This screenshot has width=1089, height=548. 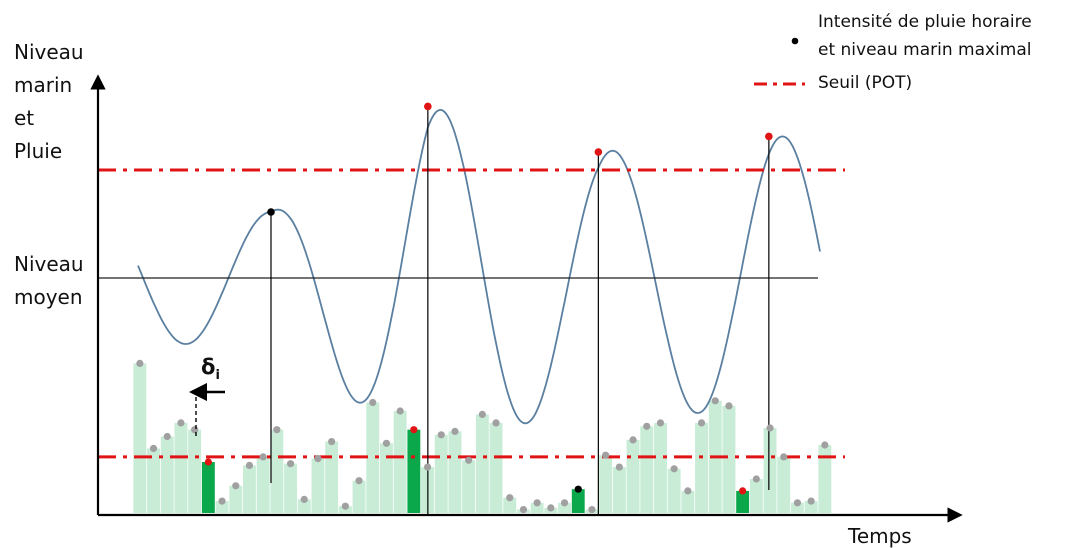 What do you see at coordinates (925, 50) in the screenshot?
I see `legend-point-label-line-2: et niveau marin maximal` at bounding box center [925, 50].